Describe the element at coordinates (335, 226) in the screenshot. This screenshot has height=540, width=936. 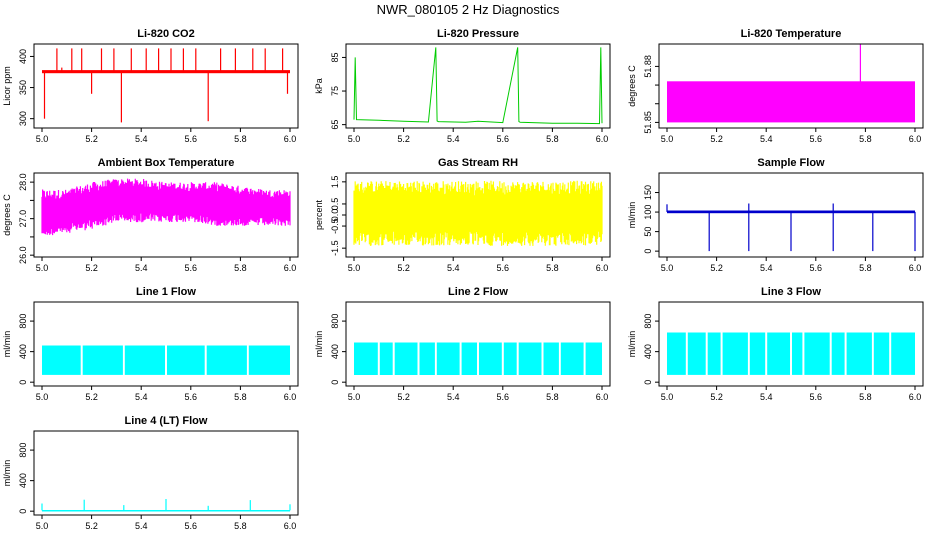
I see `y-tick-label: -0.5` at that location.